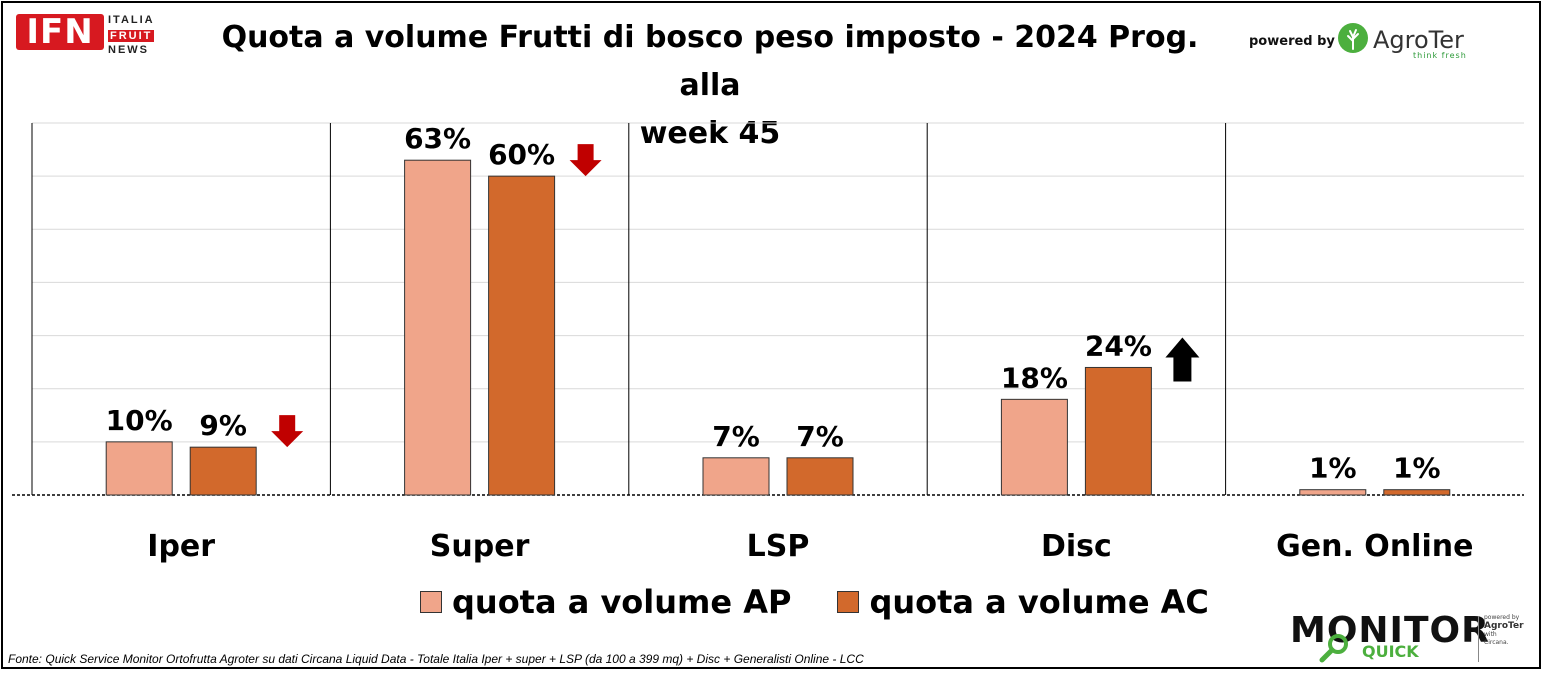 This screenshot has height=676, width=1546. What do you see at coordinates (1039, 602) in the screenshot?
I see `legend-label-ac: quota a volume AC` at bounding box center [1039, 602].